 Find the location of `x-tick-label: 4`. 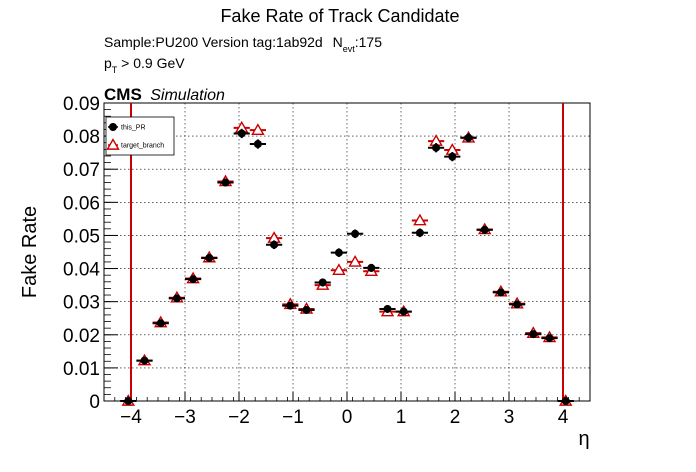

x-tick-label: 4 is located at coordinates (563, 417).